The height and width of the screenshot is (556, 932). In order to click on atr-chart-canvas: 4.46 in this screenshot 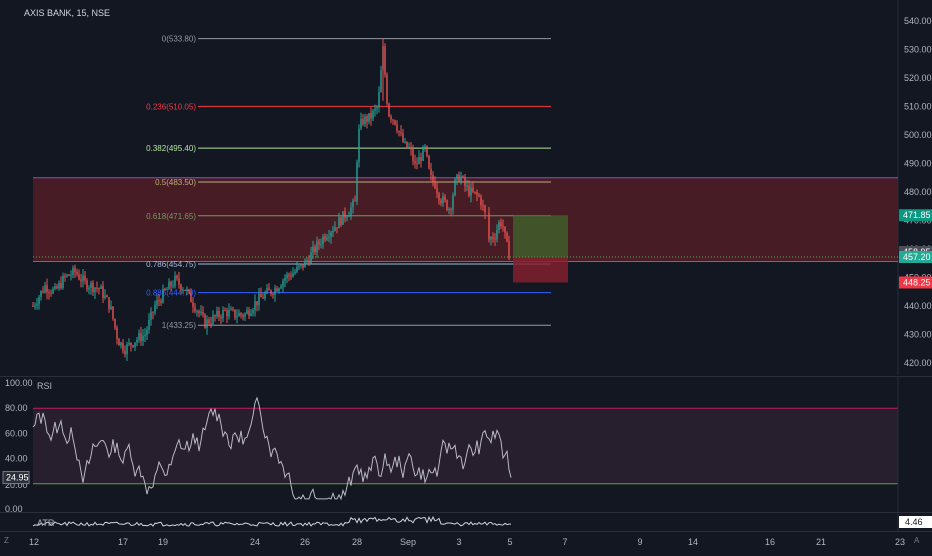, I will do `click(466, 522)`.